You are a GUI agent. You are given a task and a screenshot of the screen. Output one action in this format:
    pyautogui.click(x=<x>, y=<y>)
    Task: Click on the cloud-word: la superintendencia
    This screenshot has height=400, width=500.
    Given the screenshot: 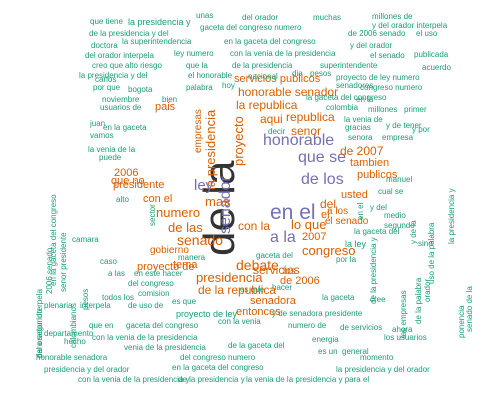 What is the action you would take?
    pyautogui.click(x=157, y=41)
    